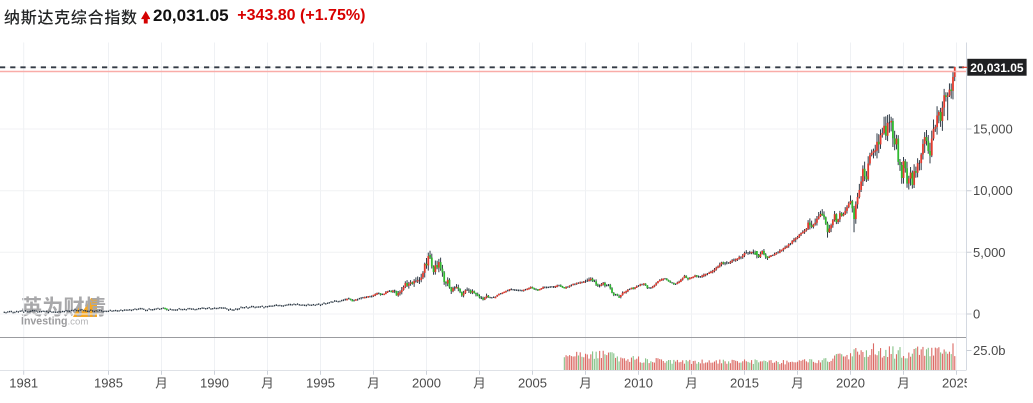 This screenshot has width=1033, height=403. Describe the element at coordinates (850, 383) in the screenshot. I see `svg-text: 2020` at that location.